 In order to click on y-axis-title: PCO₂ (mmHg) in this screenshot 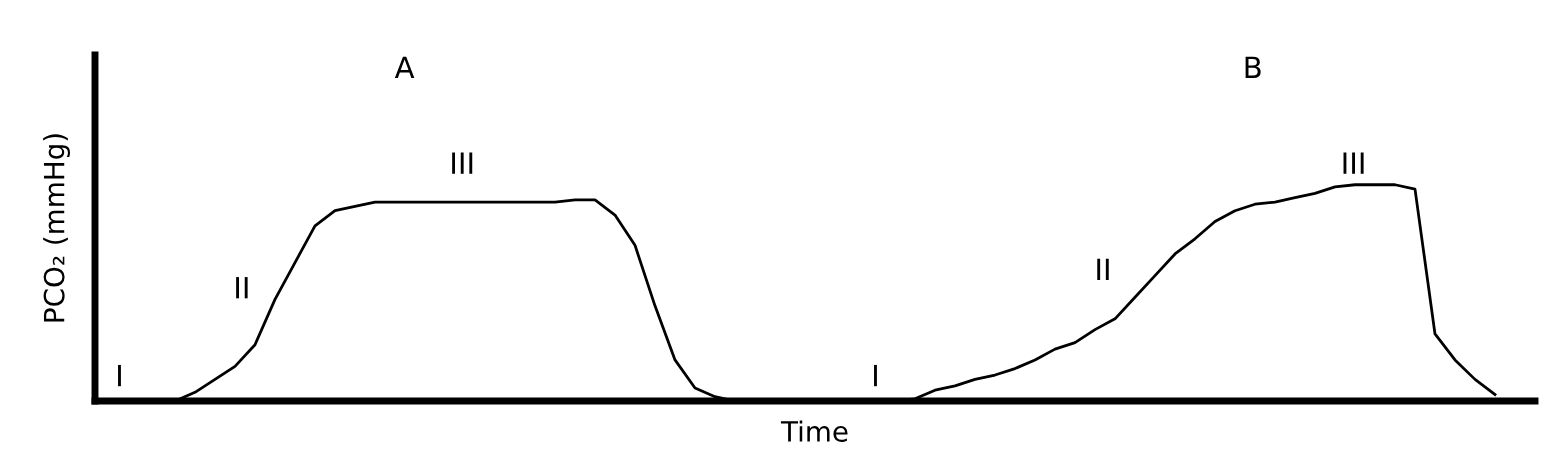, I will do `click(56, 228)`.